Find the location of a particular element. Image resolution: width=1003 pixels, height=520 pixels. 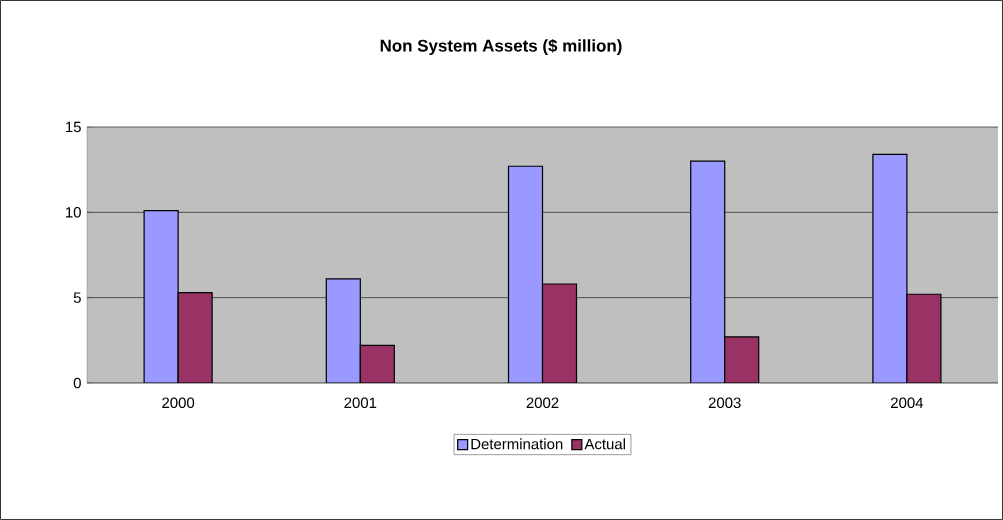

y-tick-label: 10 is located at coordinates (73, 212).